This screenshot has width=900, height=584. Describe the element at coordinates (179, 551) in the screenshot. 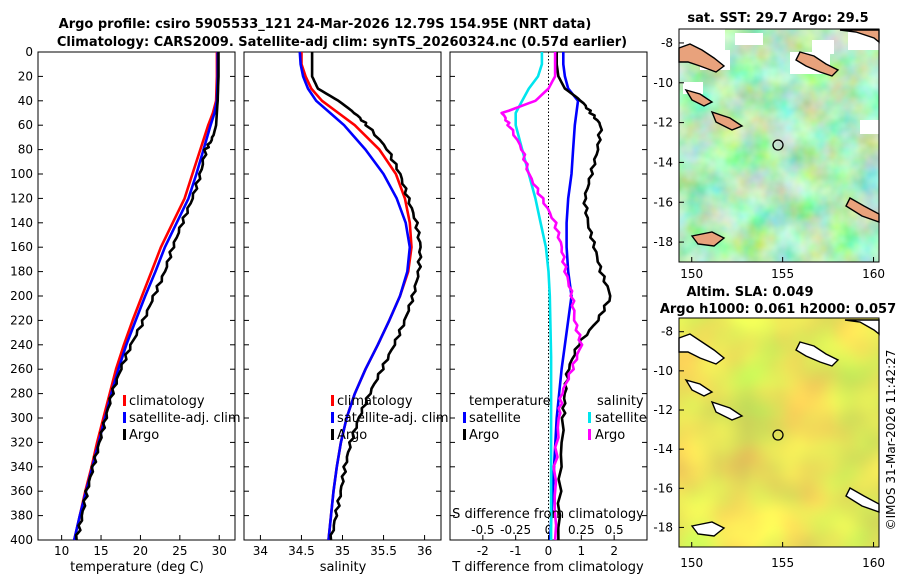

I see `x-tick-label: 25` at that location.